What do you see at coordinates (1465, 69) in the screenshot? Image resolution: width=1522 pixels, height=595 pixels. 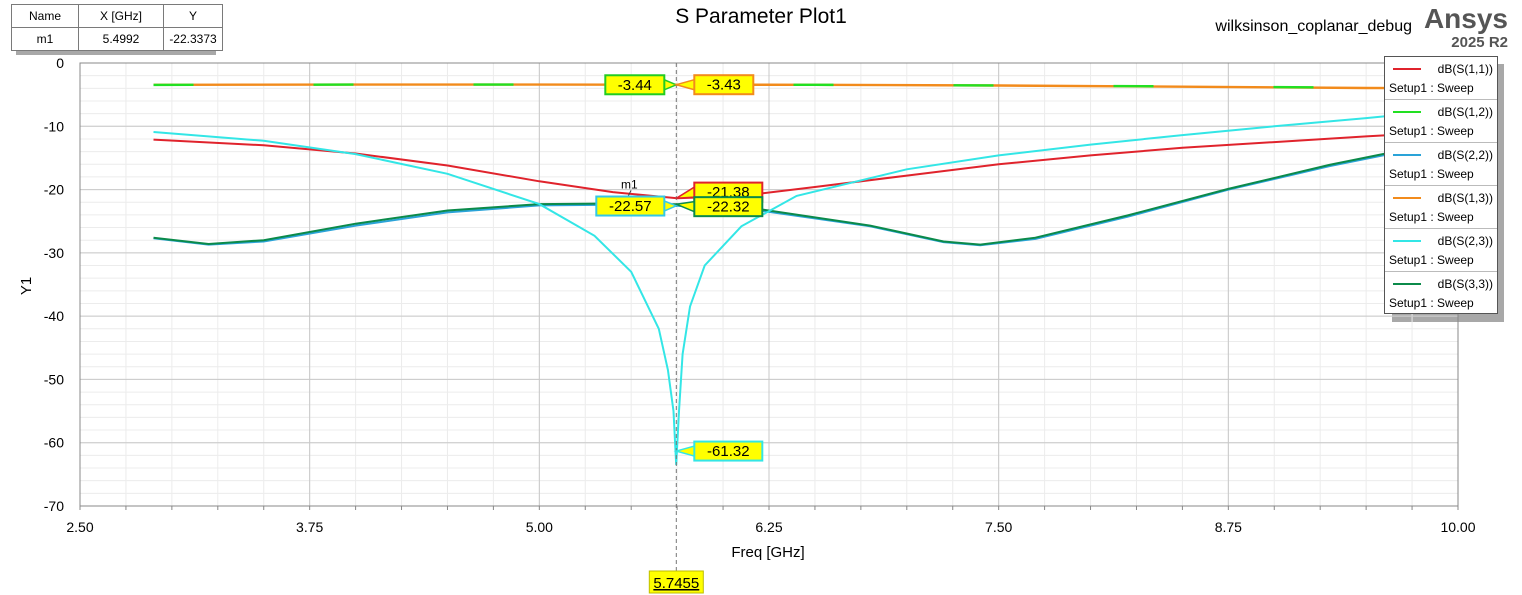 I see `legend-series-name: dB(S(1,1))` at bounding box center [1465, 69].